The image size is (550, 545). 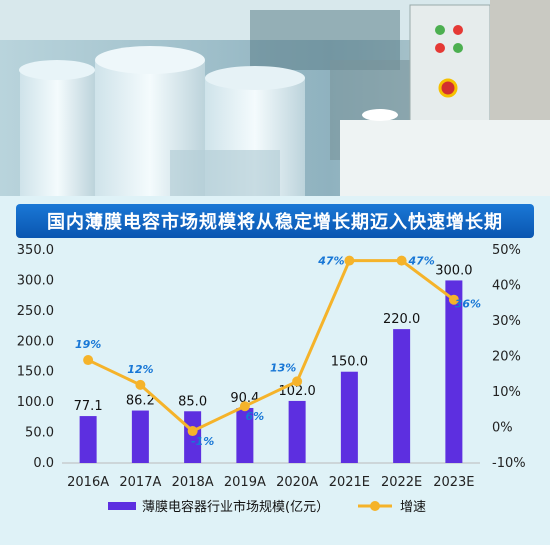 I want to click on growth-value-label: 13%, so click(x=283, y=367).